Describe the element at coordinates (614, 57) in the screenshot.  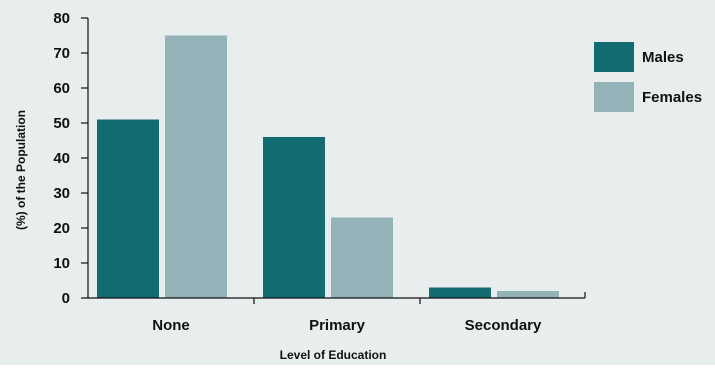
I see `legend-swatch-males` at that location.